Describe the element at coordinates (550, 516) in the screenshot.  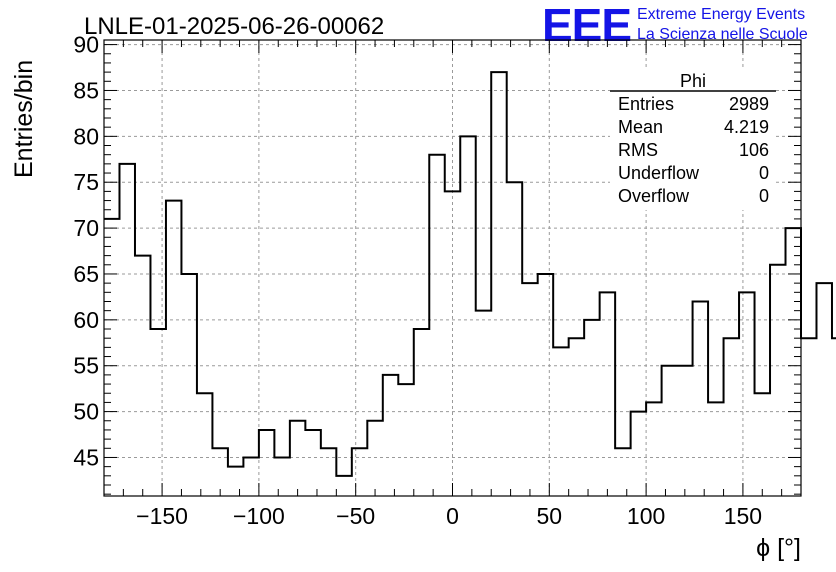
I see `x-tick-label: 50` at that location.